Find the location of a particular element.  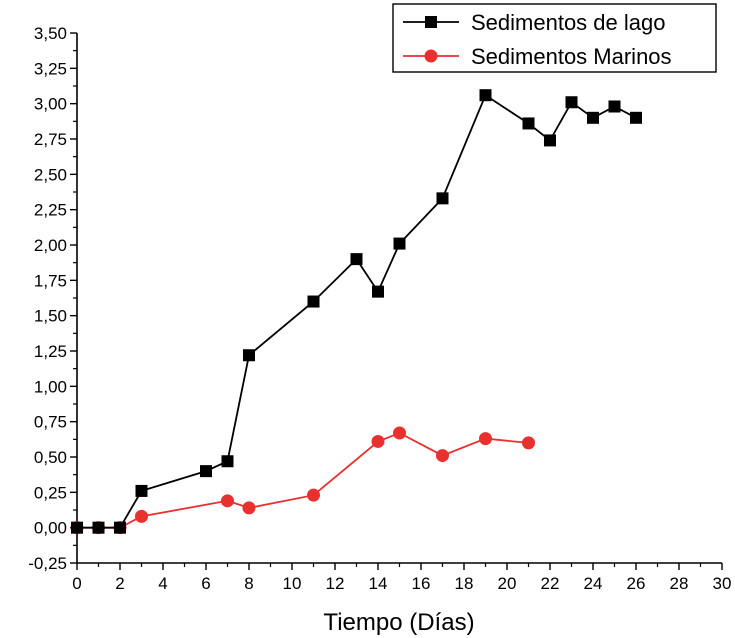

x-tick-label: 16 is located at coordinates (421, 583).